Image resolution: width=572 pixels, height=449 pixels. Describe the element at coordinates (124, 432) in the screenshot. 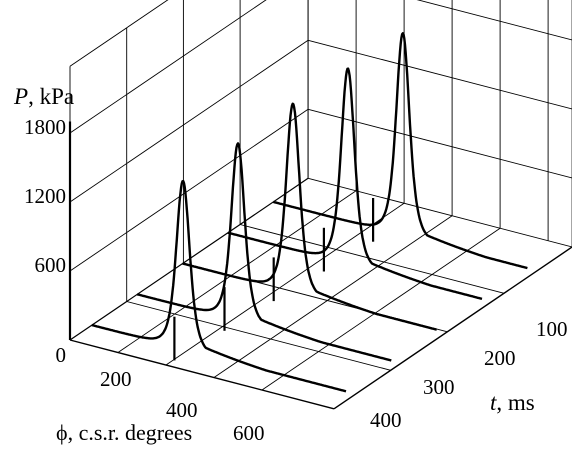

I see `x-axis-label: ϕ, c.s.r. degrees` at that location.